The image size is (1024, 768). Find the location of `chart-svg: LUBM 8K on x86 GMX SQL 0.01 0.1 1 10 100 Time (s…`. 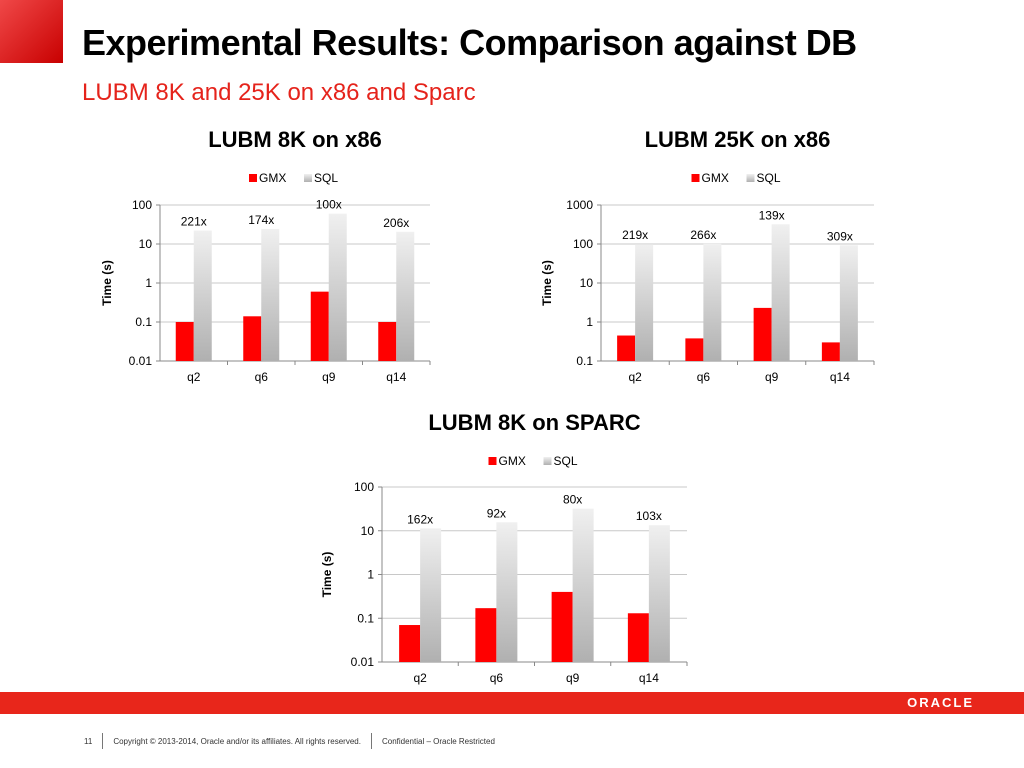

chart-svg: LUBM 8K on x86 GMX SQL 0.01 0.1 1 10 100 Time (s… is located at coordinates (265, 255).